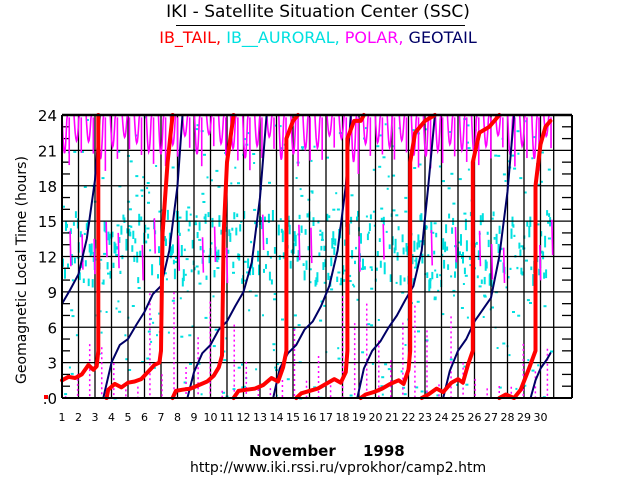 This screenshot has width=636, height=500. I want to click on geotail-trace, so click(143, 256).